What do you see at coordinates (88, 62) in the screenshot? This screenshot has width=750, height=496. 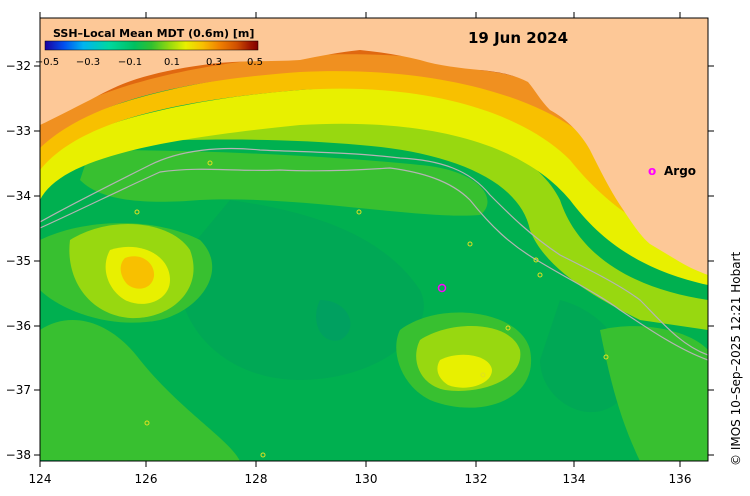 I see `colorbar-tick: −0.3` at bounding box center [88, 62].